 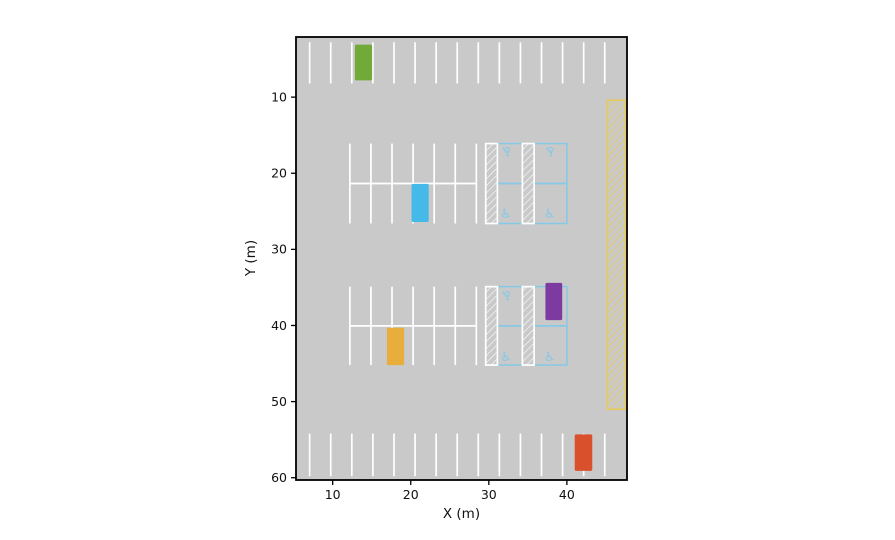 I want to click on car-amber, so click(x=395, y=346).